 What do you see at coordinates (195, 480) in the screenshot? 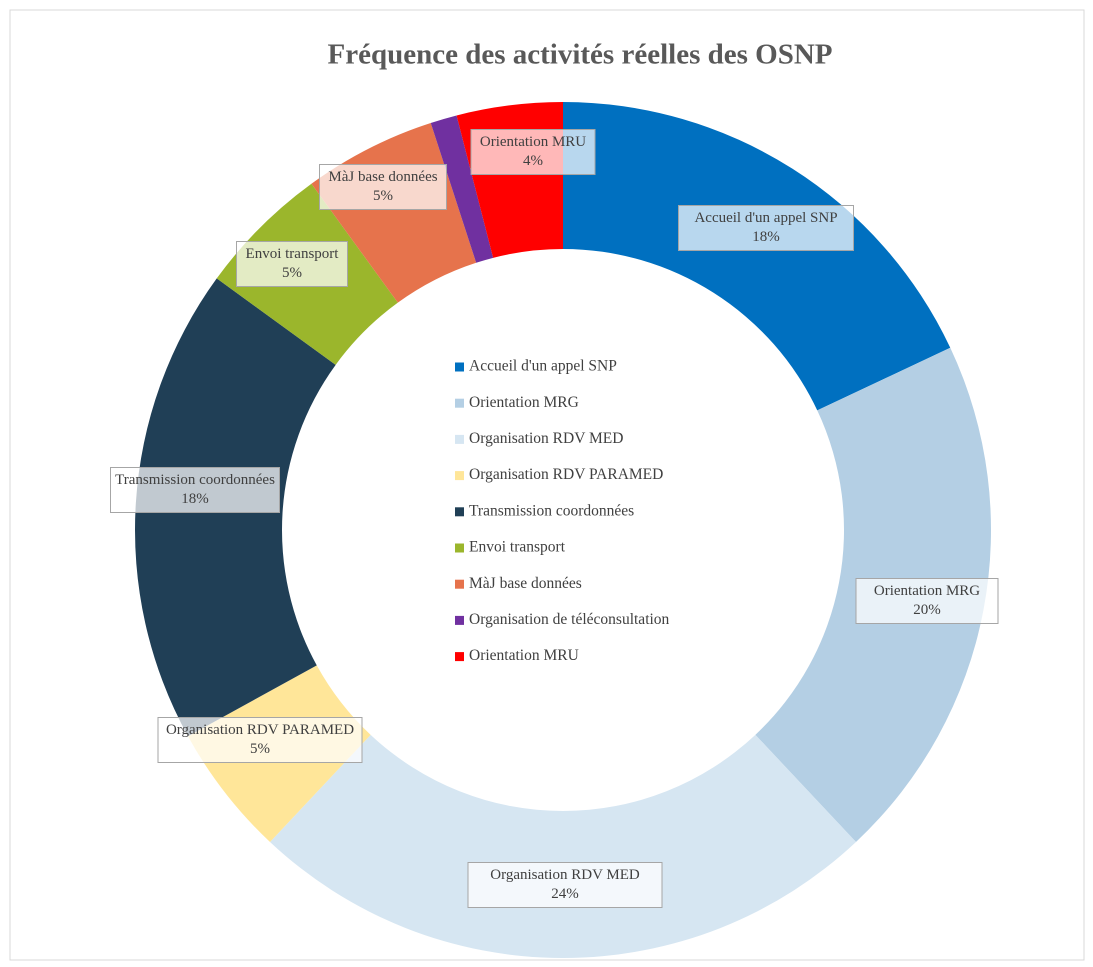
I see `data-label-category: Transmission coordonnées` at bounding box center [195, 480].